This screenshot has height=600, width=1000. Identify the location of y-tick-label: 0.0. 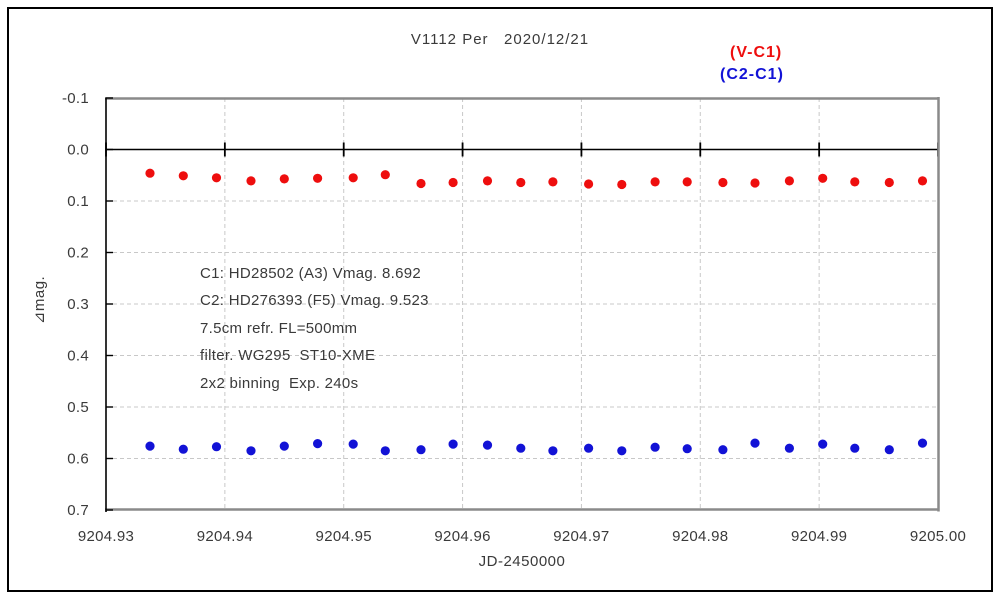
(78, 150).